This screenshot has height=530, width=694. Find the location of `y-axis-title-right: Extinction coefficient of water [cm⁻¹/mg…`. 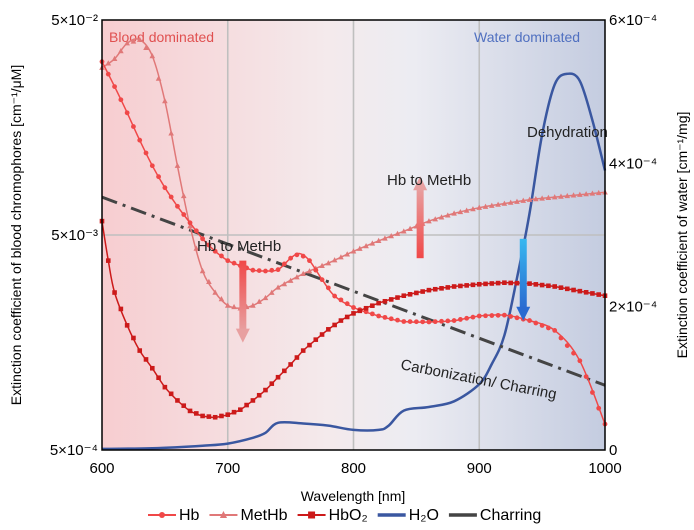

y-axis-title-right: Extinction coefficient of water [cm⁻¹/mg… is located at coordinates (682, 235).